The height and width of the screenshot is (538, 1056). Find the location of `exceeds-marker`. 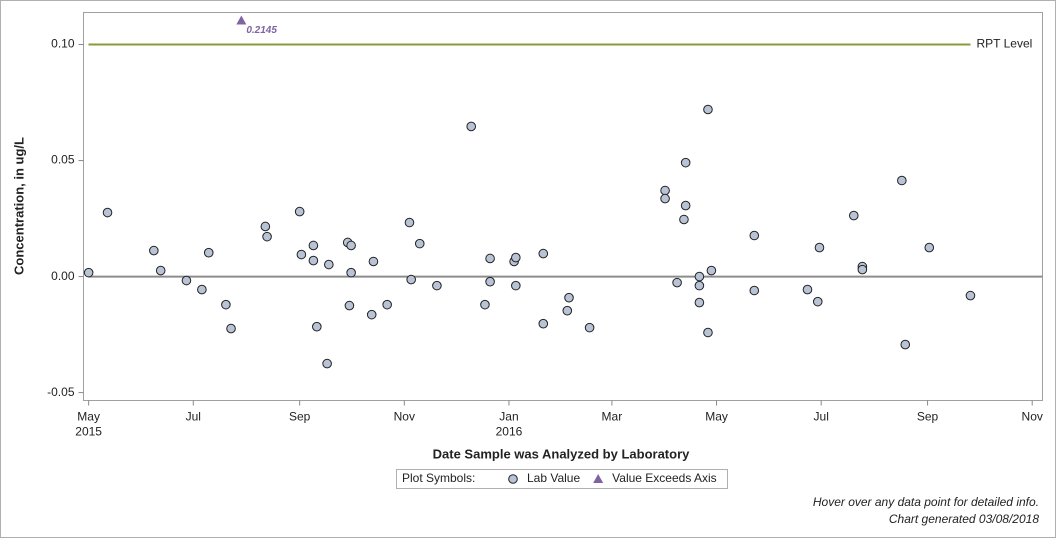

exceeds-marker is located at coordinates (241, 20).